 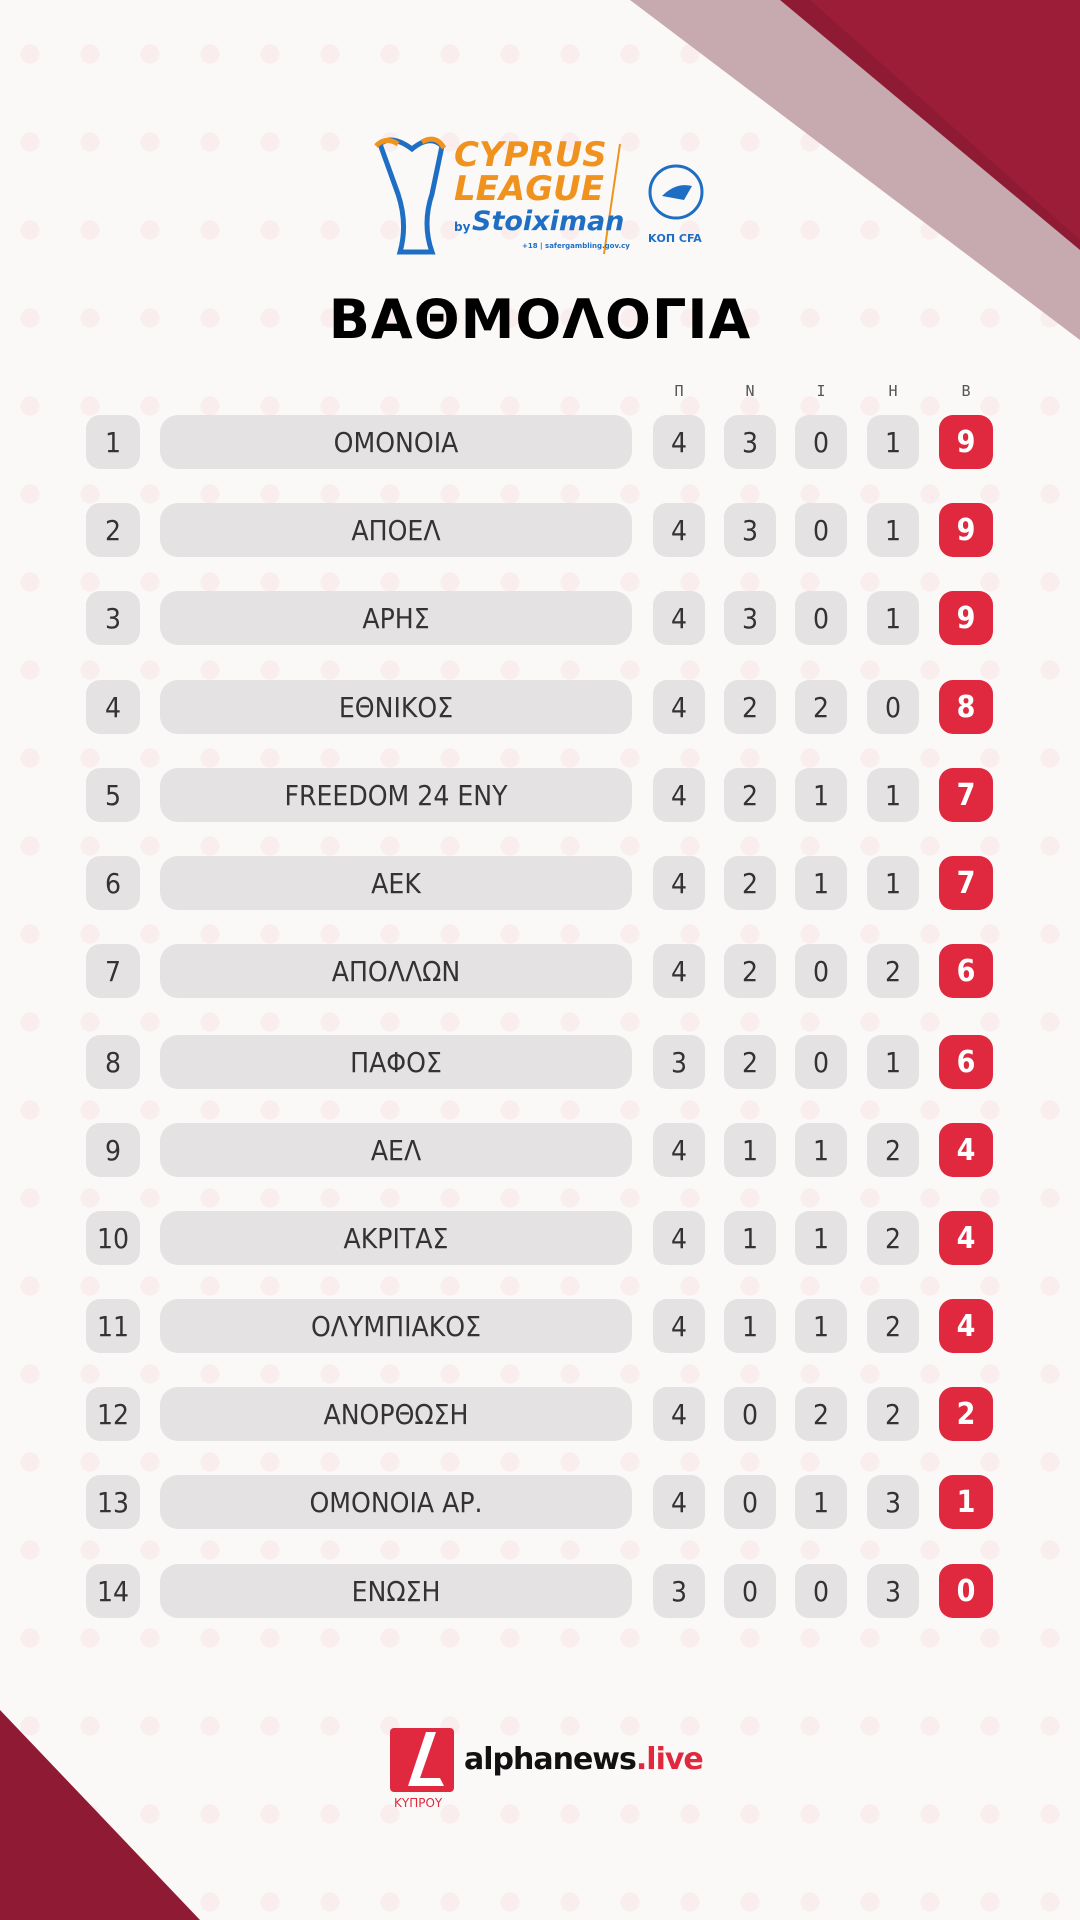 I want to click on table-row: 12 ΑΝΟΡΘΩΣΗ 4 0 2 2 2, so click(x=540, y=1414).